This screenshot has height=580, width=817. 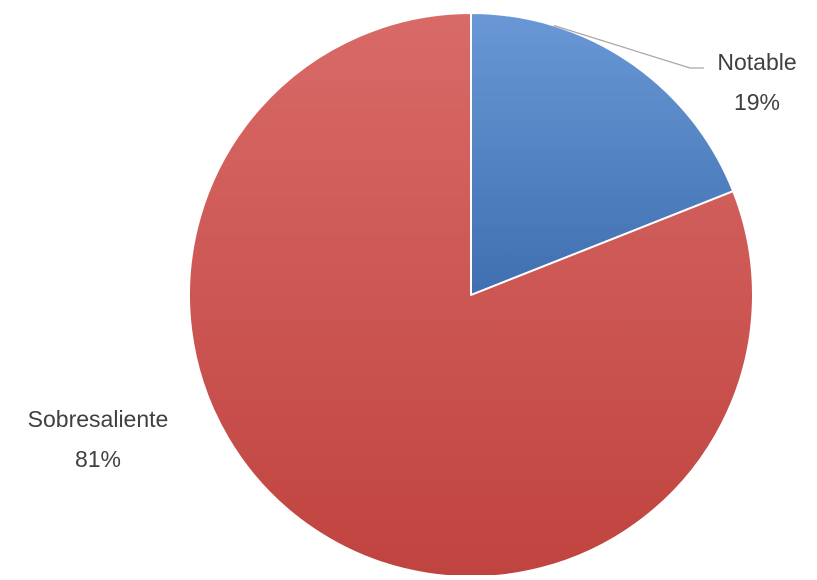 What do you see at coordinates (98, 459) in the screenshot?
I see `slice-percent-sobresaliente: 81%` at bounding box center [98, 459].